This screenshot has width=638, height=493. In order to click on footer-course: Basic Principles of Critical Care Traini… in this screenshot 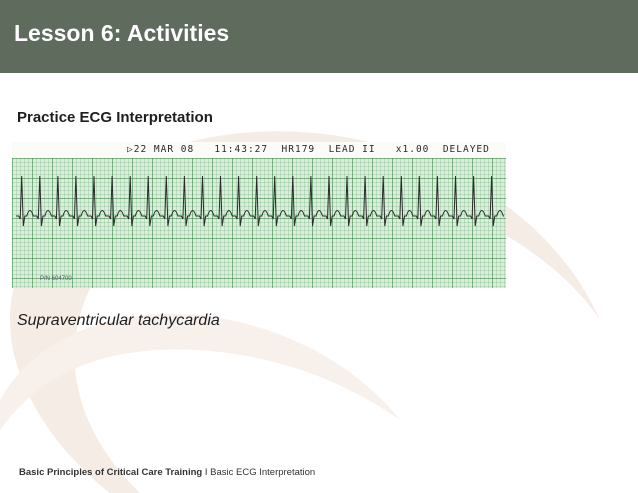, I will do `click(111, 472)`.